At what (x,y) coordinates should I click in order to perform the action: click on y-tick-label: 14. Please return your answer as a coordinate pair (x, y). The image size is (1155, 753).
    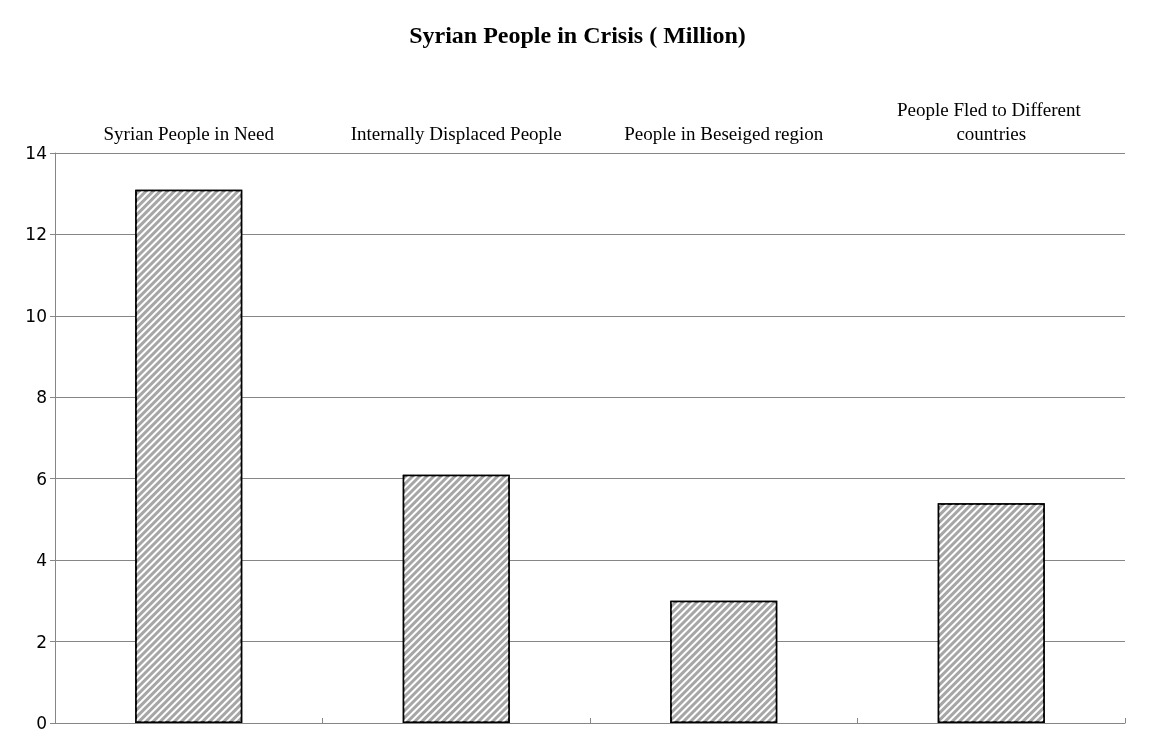
    Looking at the image, I should click on (36, 153).